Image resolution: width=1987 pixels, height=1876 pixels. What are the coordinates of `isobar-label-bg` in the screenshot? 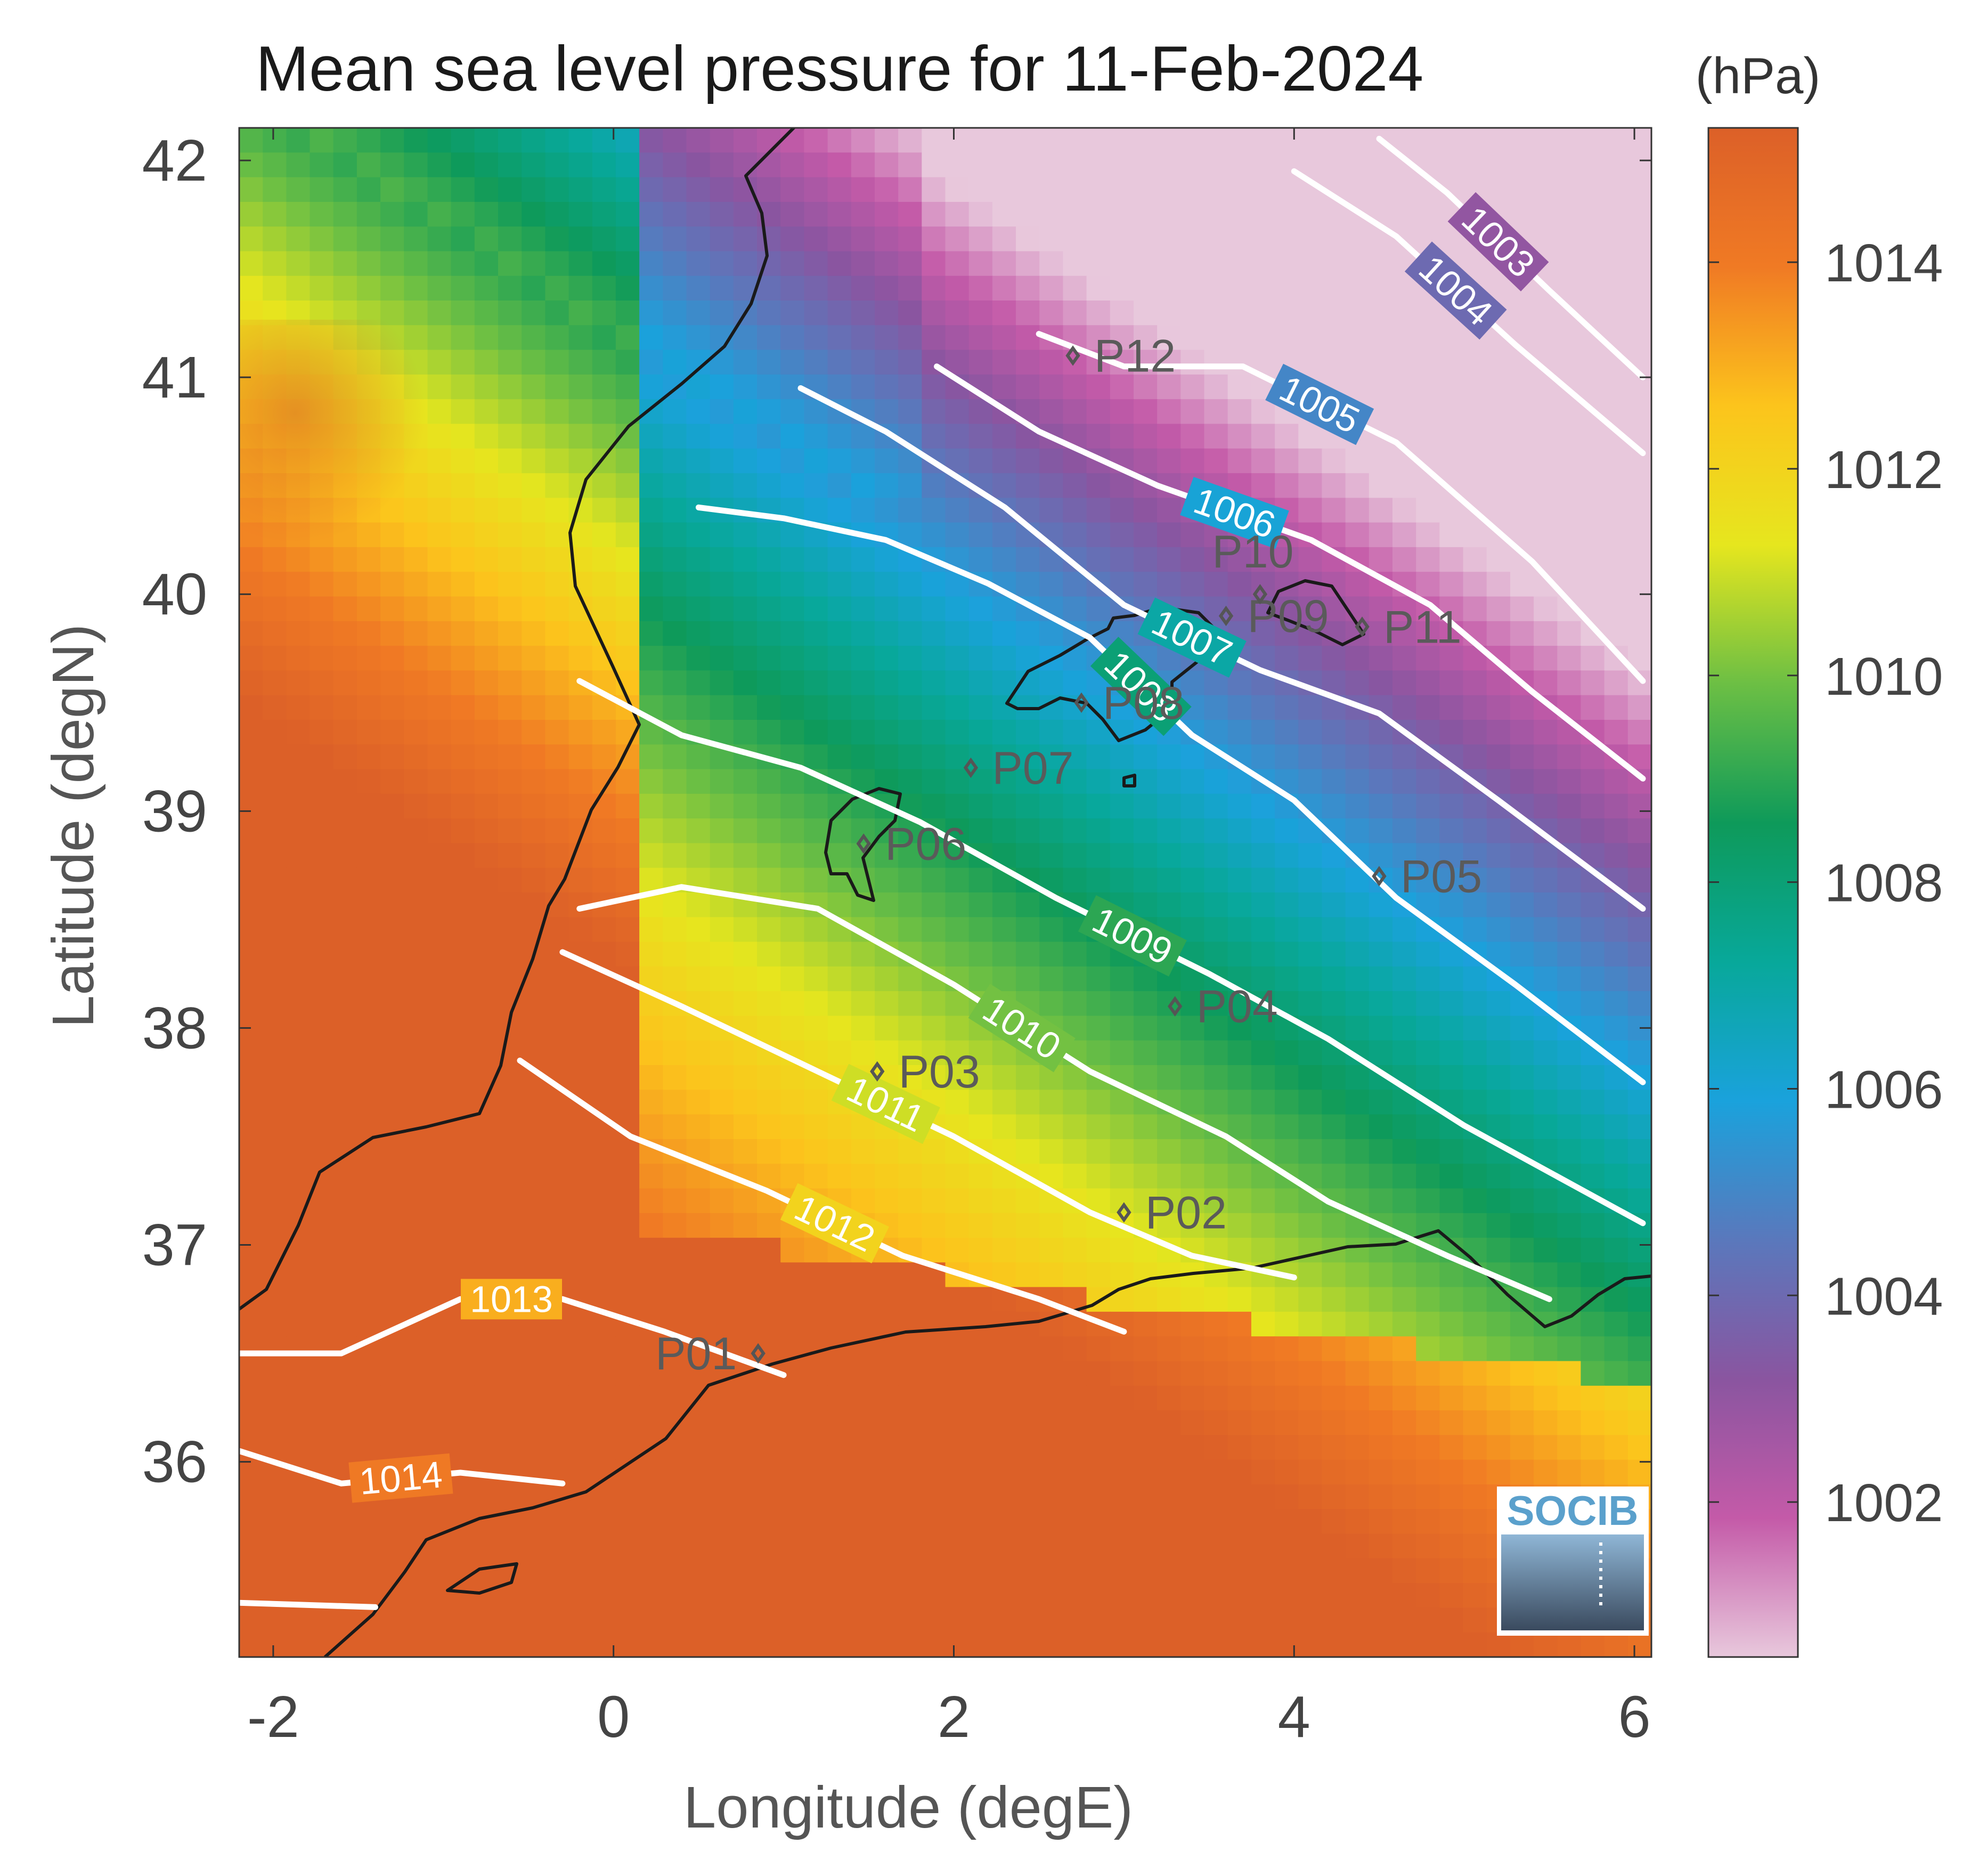 It's located at (1498, 241).